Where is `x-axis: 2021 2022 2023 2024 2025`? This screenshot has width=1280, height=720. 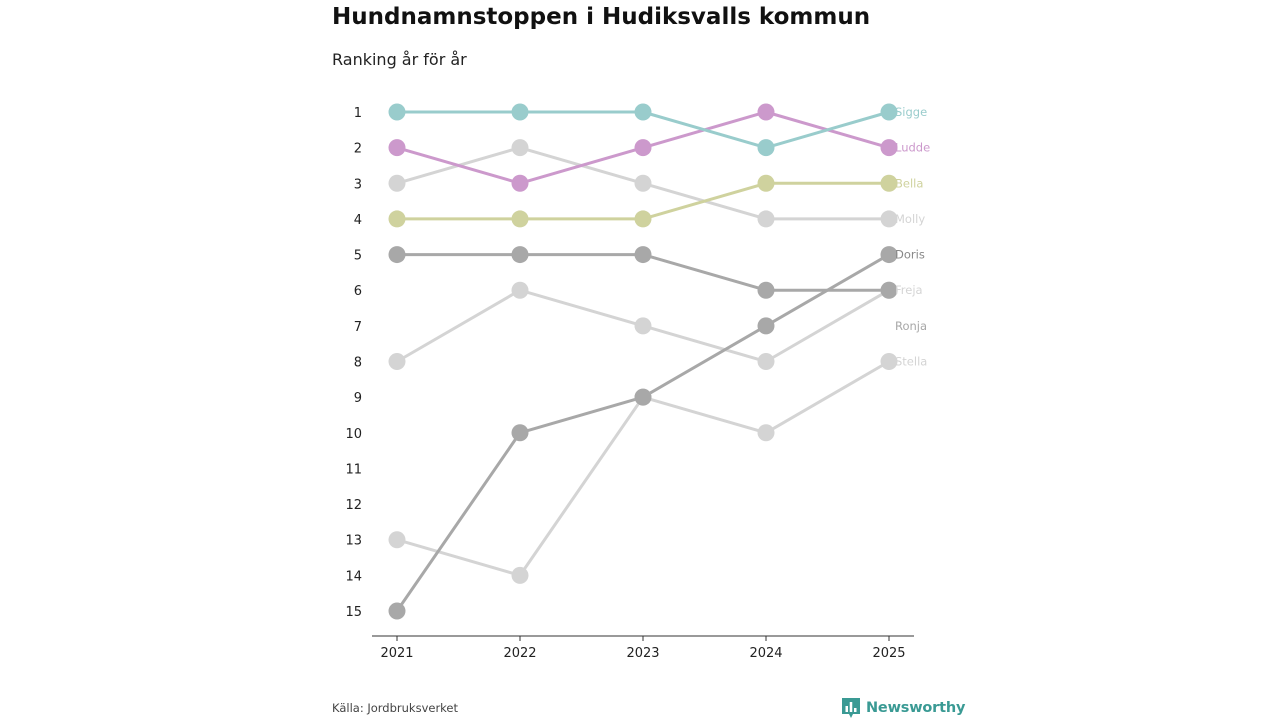
x-axis: 2021 2022 2023 2024 2025 is located at coordinates (643, 648).